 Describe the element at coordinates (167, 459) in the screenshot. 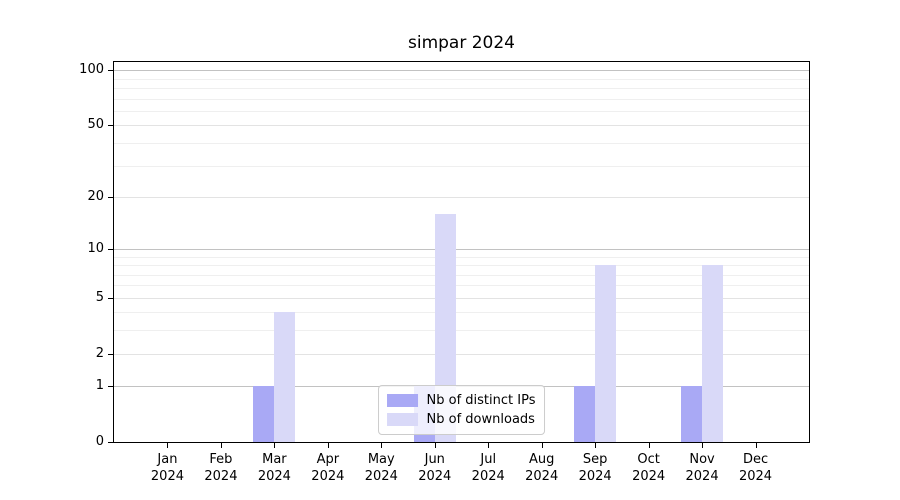

I see `x-tick-month: Jan` at that location.